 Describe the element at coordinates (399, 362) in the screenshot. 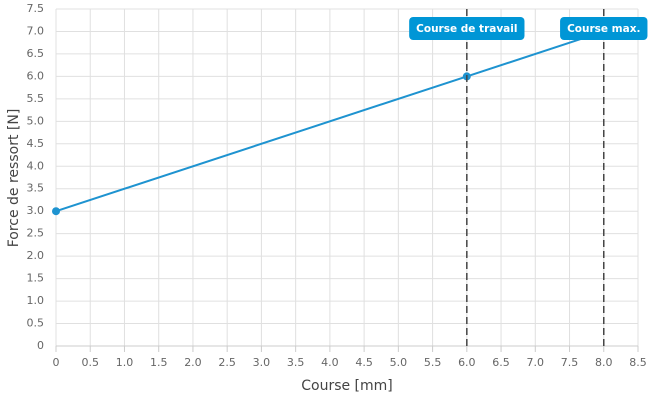

I see `x-tick-label: 5.0` at that location.